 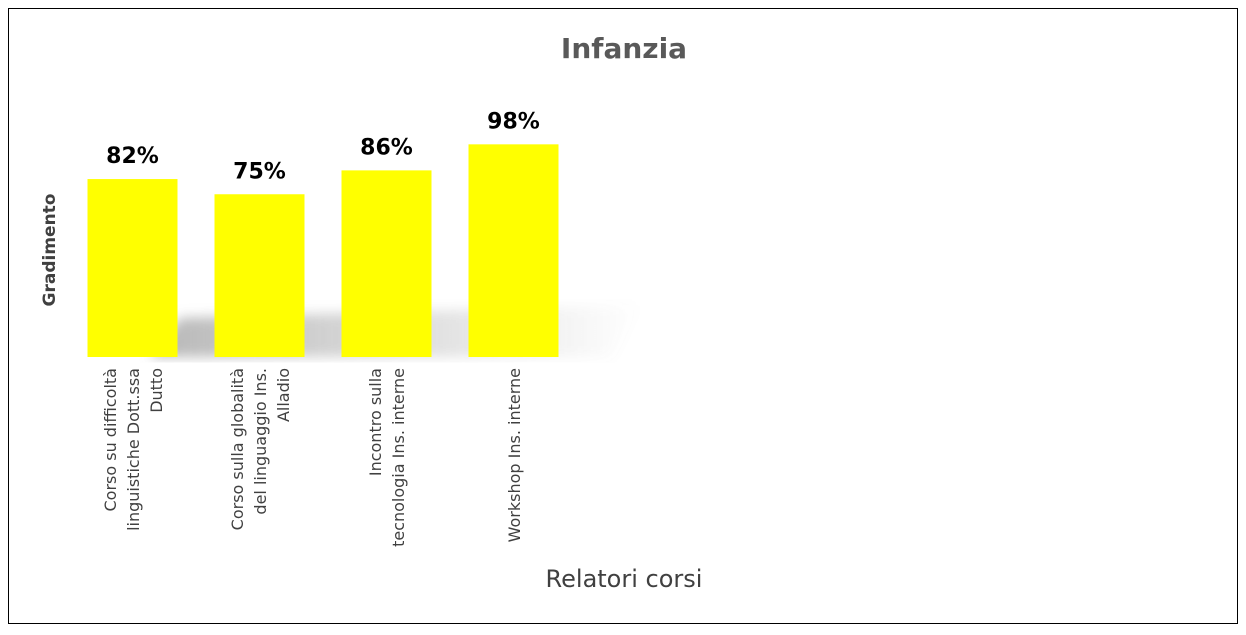 What do you see at coordinates (386, 457) in the screenshot?
I see `x-tick-label: Incontro sulla tecnologia Ins. interne` at bounding box center [386, 457].